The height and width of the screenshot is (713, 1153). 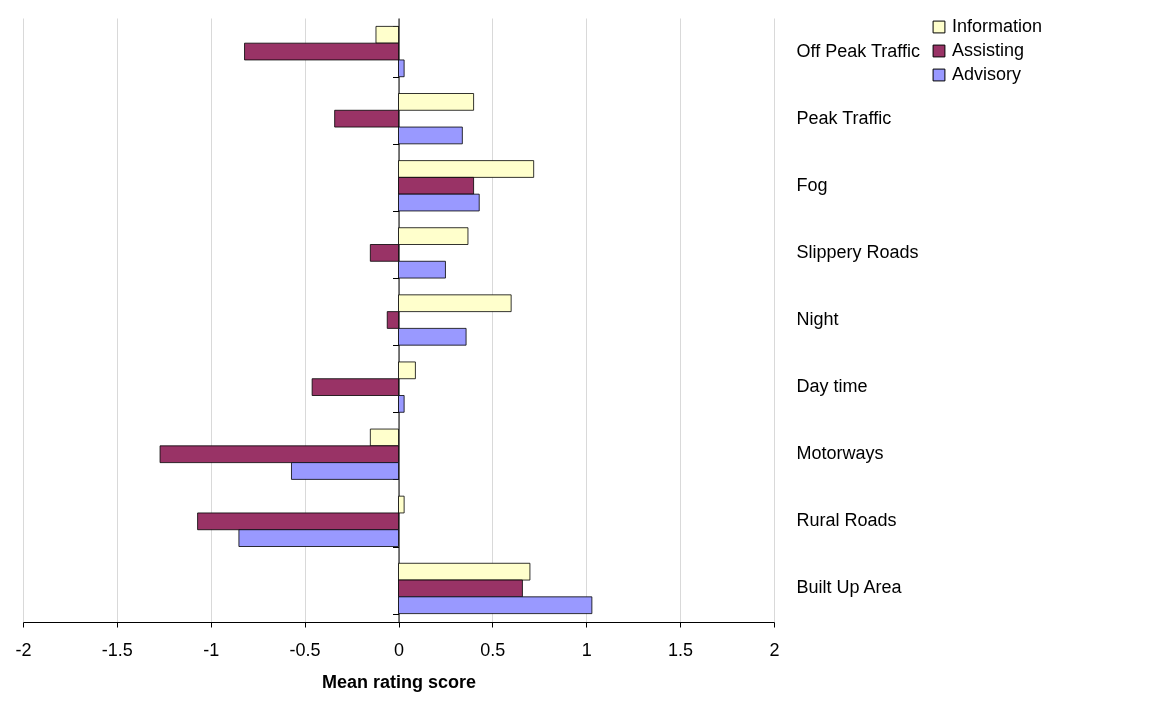 What do you see at coordinates (849, 587) in the screenshot?
I see `y-tick-label: Built Up Area` at bounding box center [849, 587].